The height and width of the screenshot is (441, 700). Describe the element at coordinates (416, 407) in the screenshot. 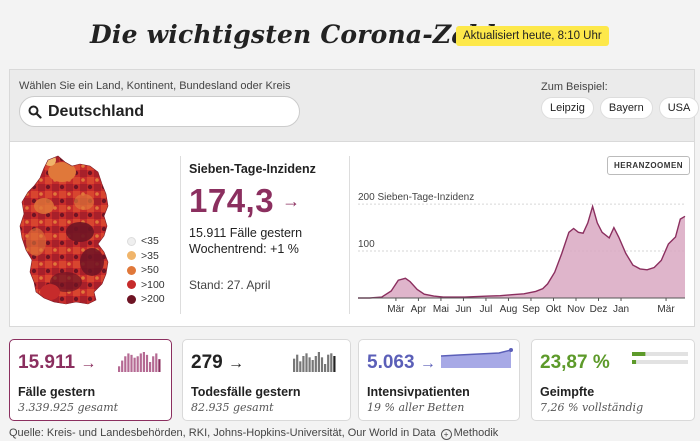

I see `card-sub: 19 % aller Betten` at that location.